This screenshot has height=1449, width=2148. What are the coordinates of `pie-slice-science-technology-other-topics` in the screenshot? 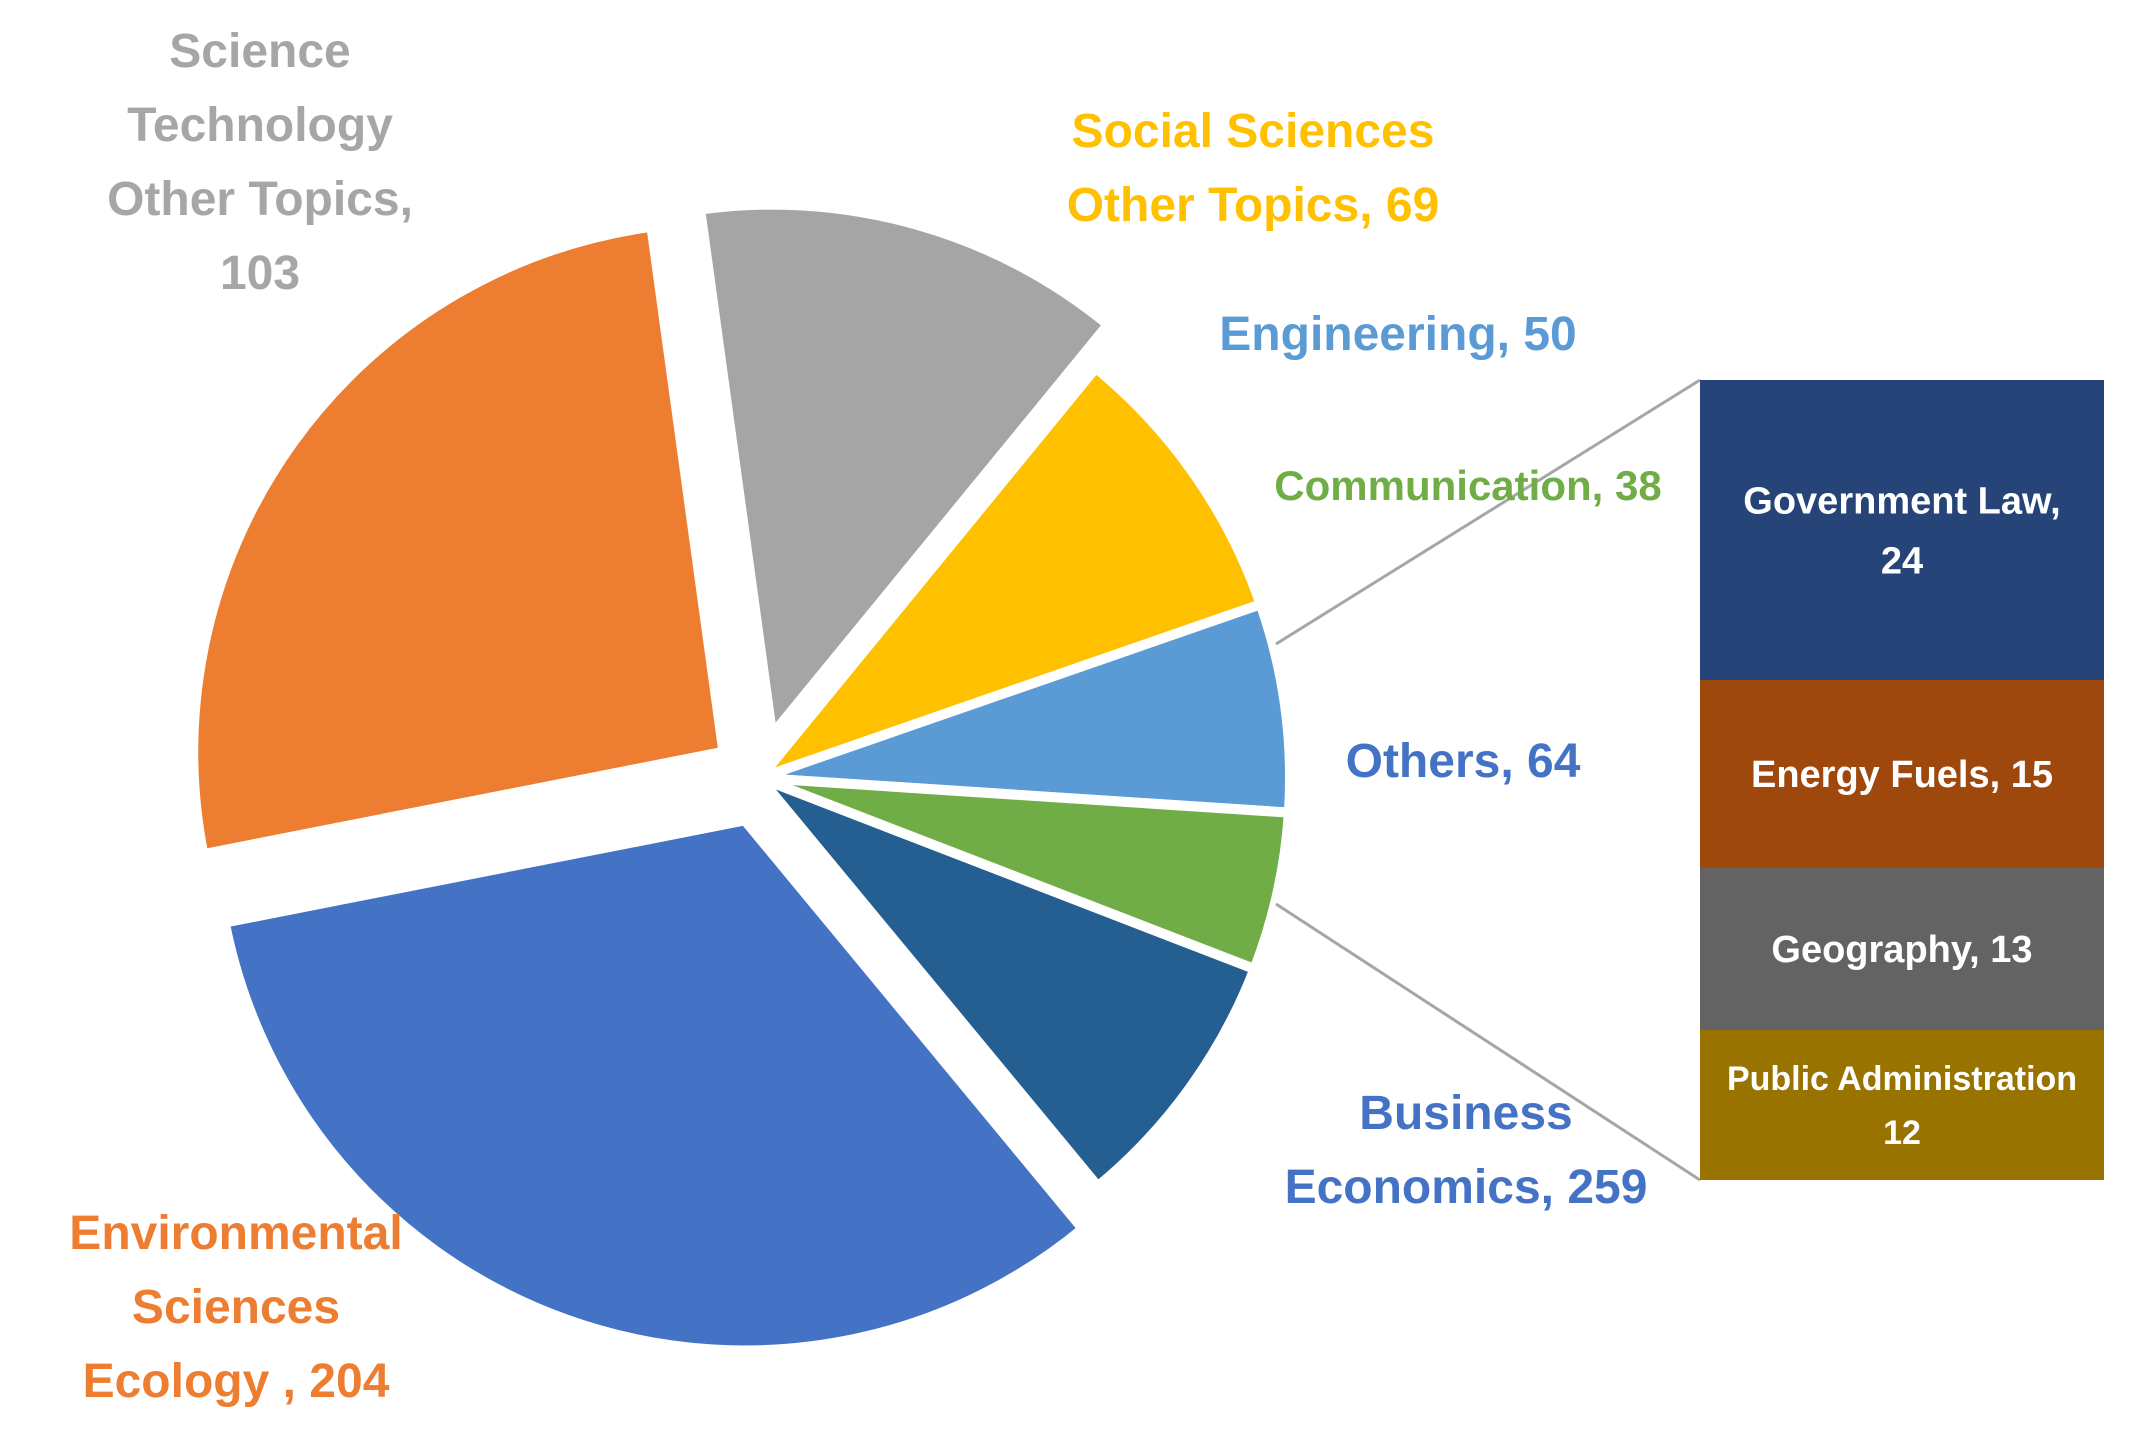 It's located at (904, 469).